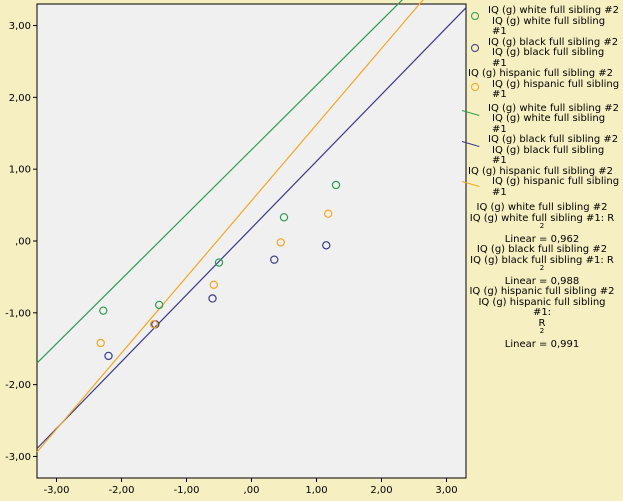  I want to click on y-tick-label: 2,00, so click(20, 98).